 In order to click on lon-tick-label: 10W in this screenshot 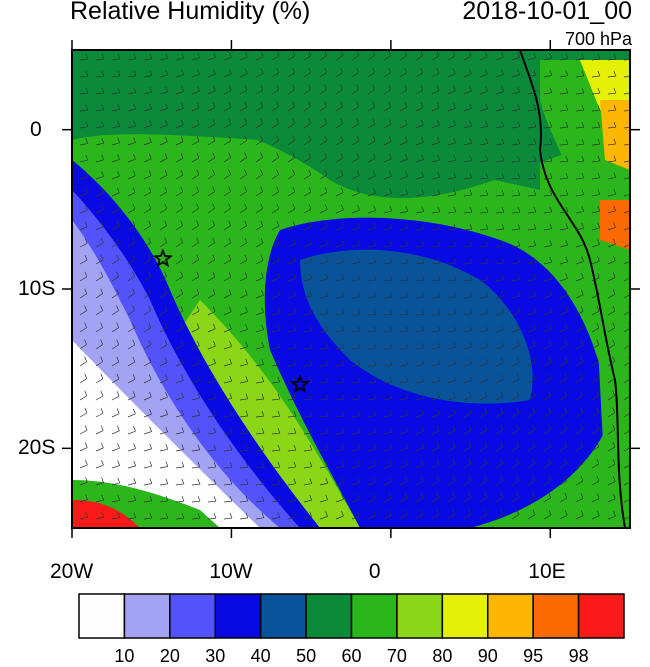, I will do `click(231, 571)`.